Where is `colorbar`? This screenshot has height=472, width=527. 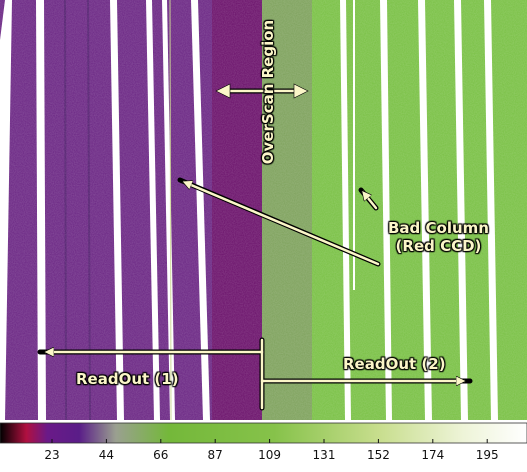
colorbar is located at coordinates (263, 433).